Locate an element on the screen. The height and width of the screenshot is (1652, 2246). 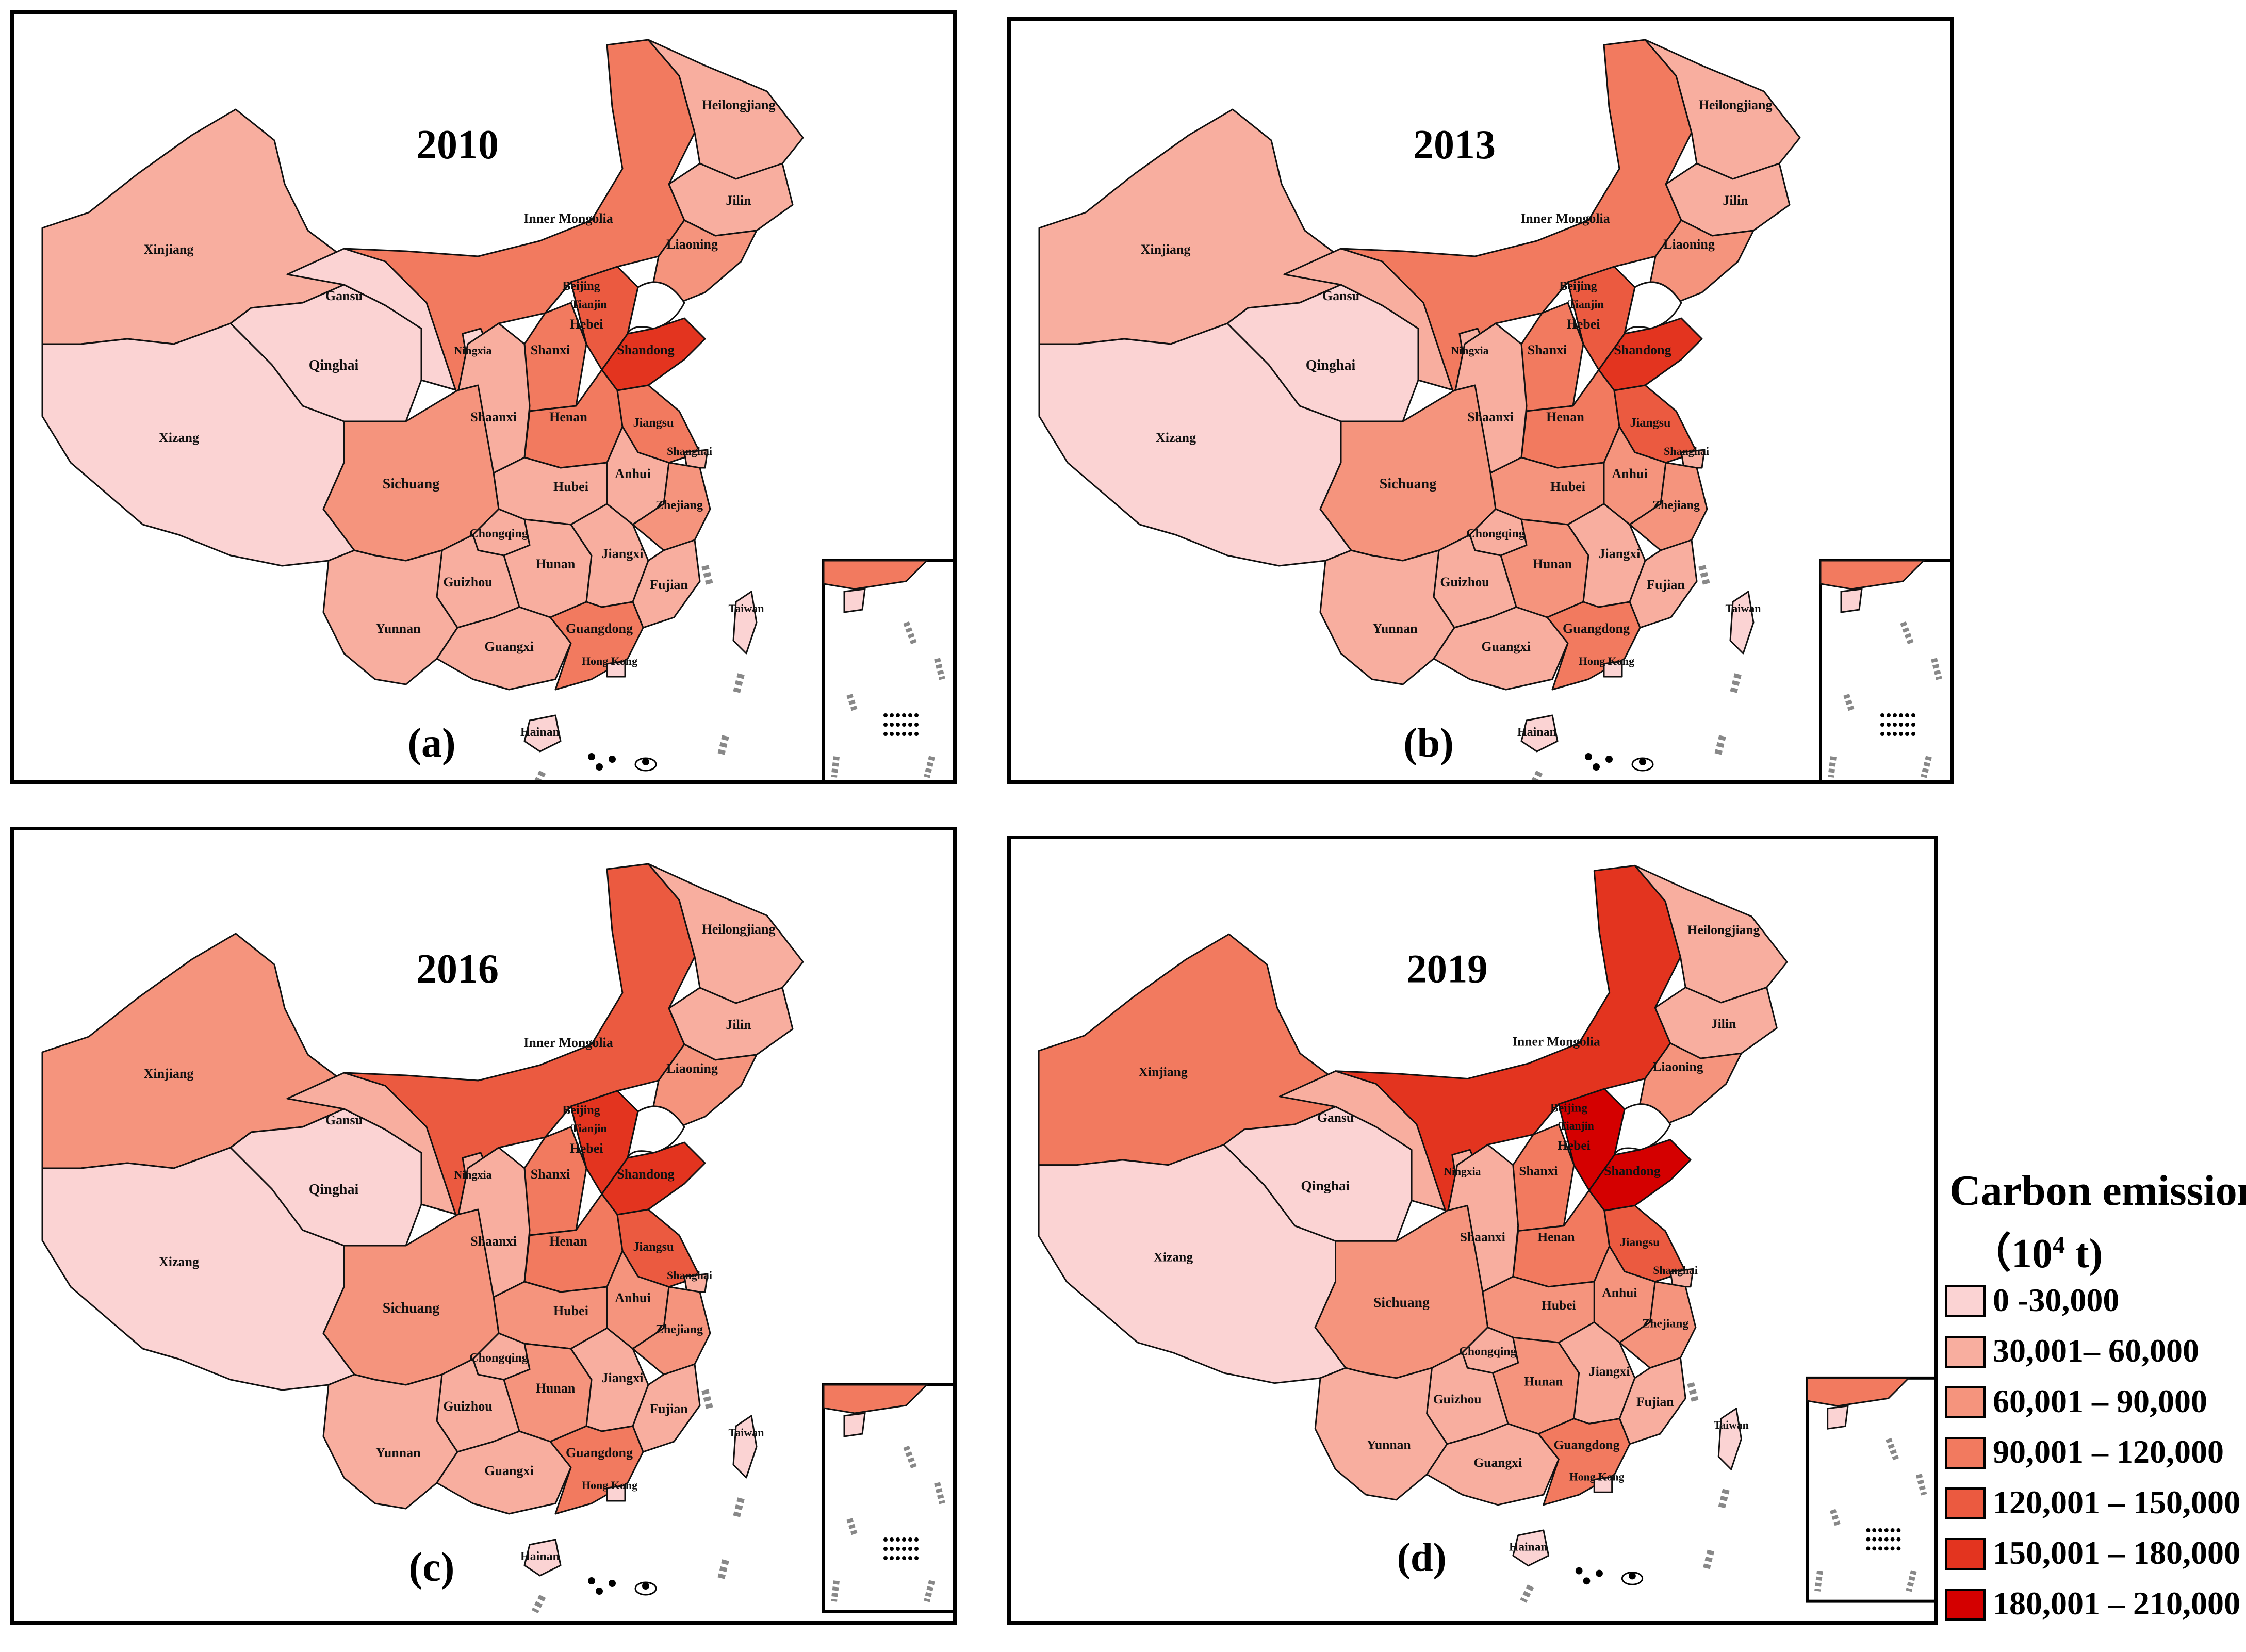
label-hebei: Hebei is located at coordinates (1574, 1145).